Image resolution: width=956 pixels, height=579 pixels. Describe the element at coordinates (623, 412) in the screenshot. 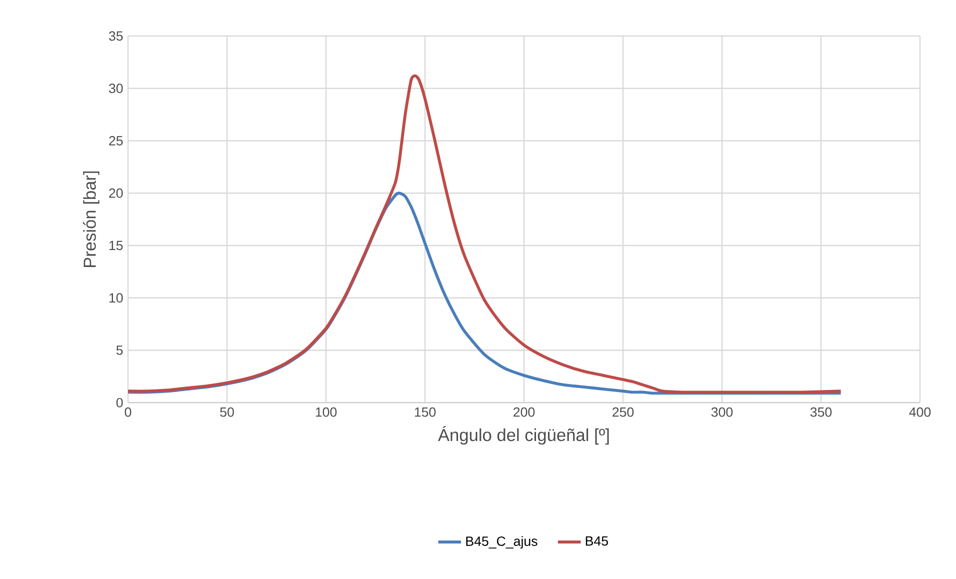

I see `x-tick-label: 250` at that location.